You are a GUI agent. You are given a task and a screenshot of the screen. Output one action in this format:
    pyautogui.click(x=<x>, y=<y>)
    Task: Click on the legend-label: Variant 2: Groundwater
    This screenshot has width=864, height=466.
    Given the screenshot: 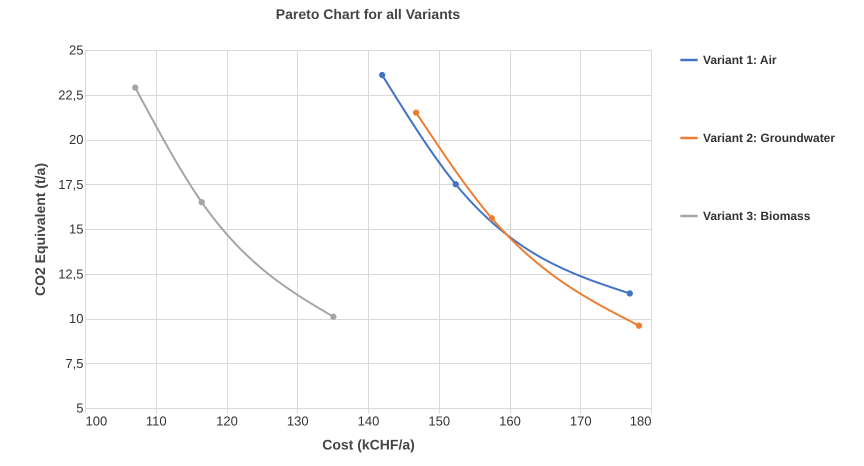 What is the action you would take?
    pyautogui.click(x=769, y=138)
    